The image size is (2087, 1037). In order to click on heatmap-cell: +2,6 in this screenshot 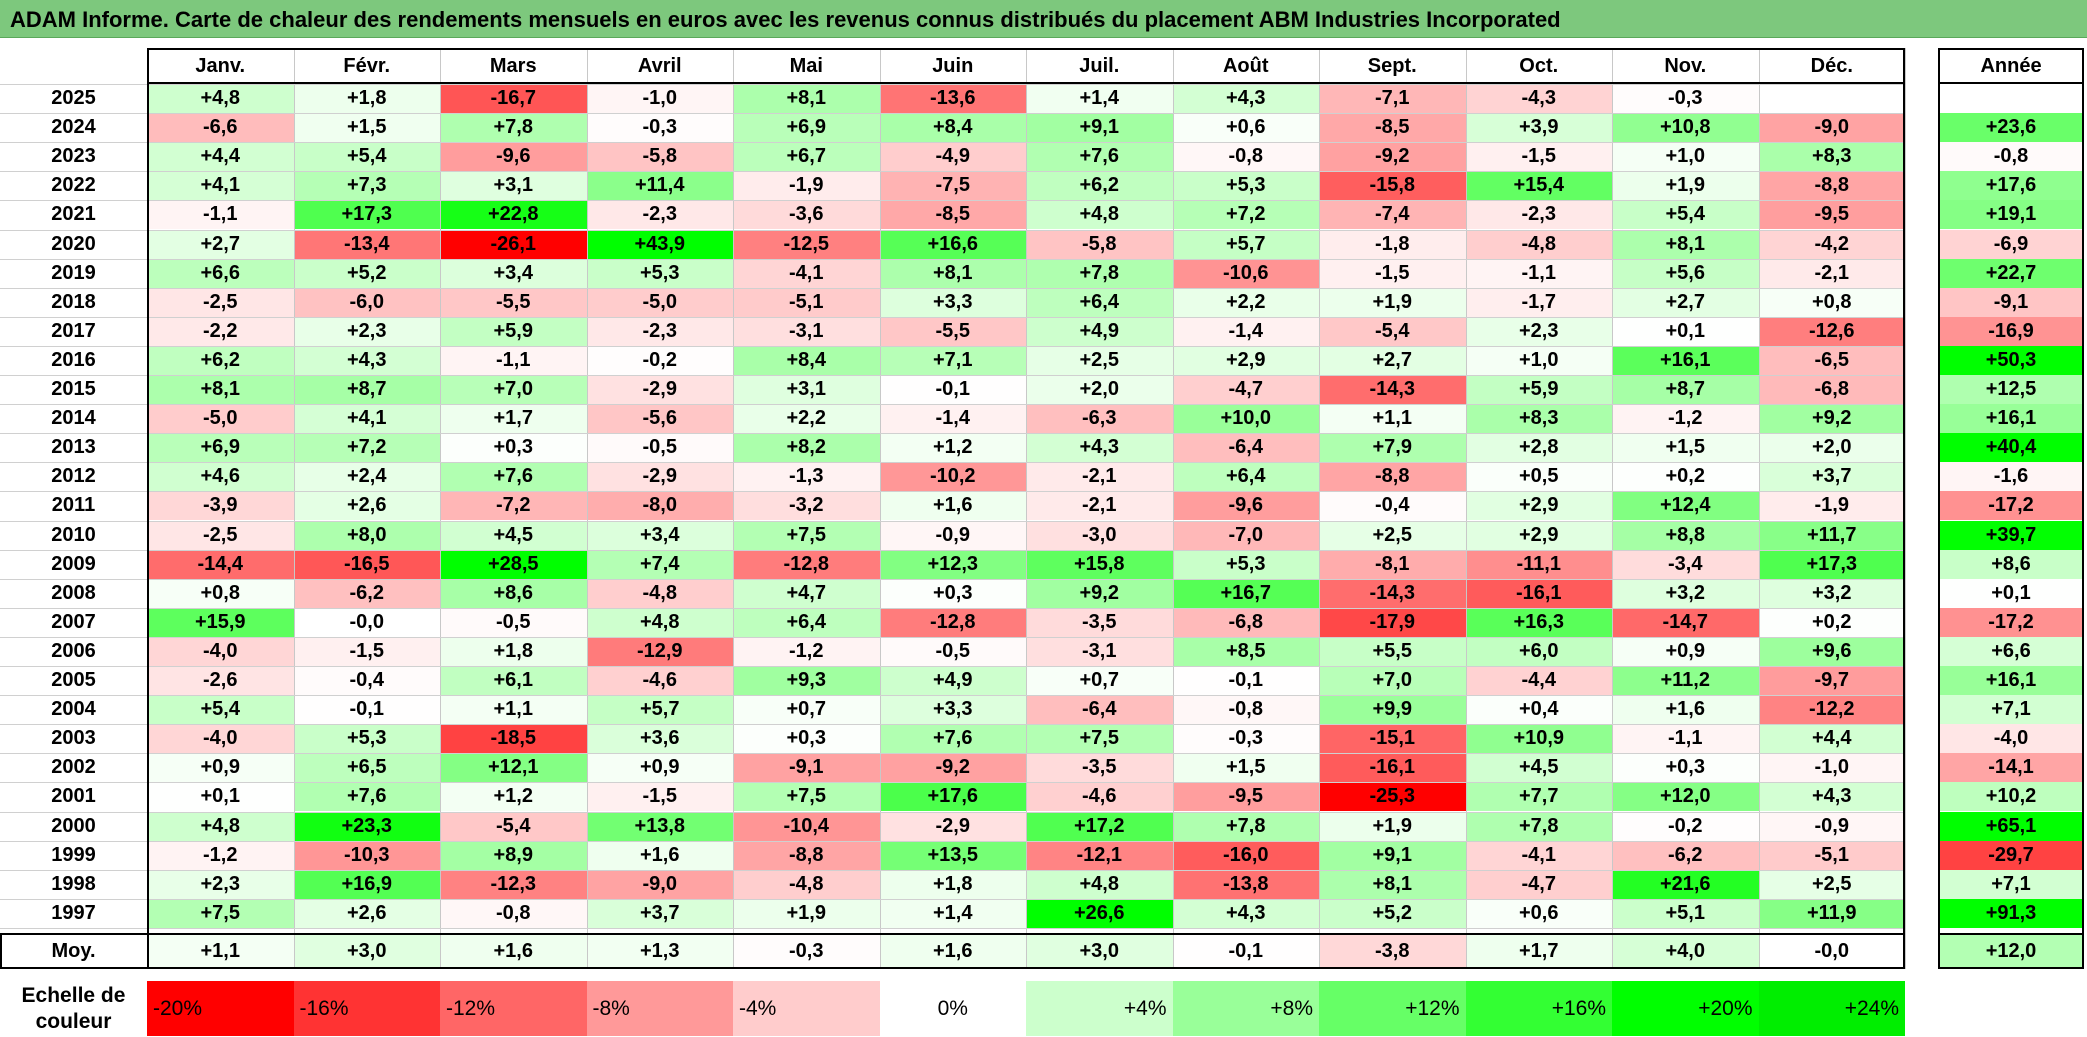, I will do `click(366, 506)`.